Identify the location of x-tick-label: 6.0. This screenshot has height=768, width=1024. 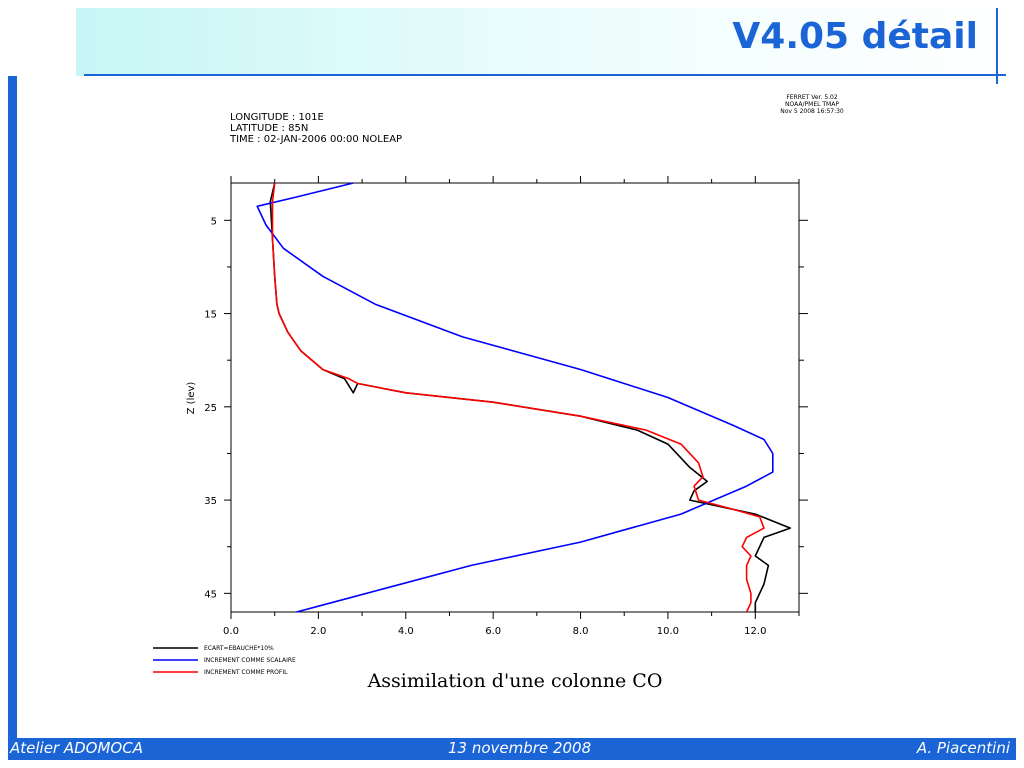
(493, 631).